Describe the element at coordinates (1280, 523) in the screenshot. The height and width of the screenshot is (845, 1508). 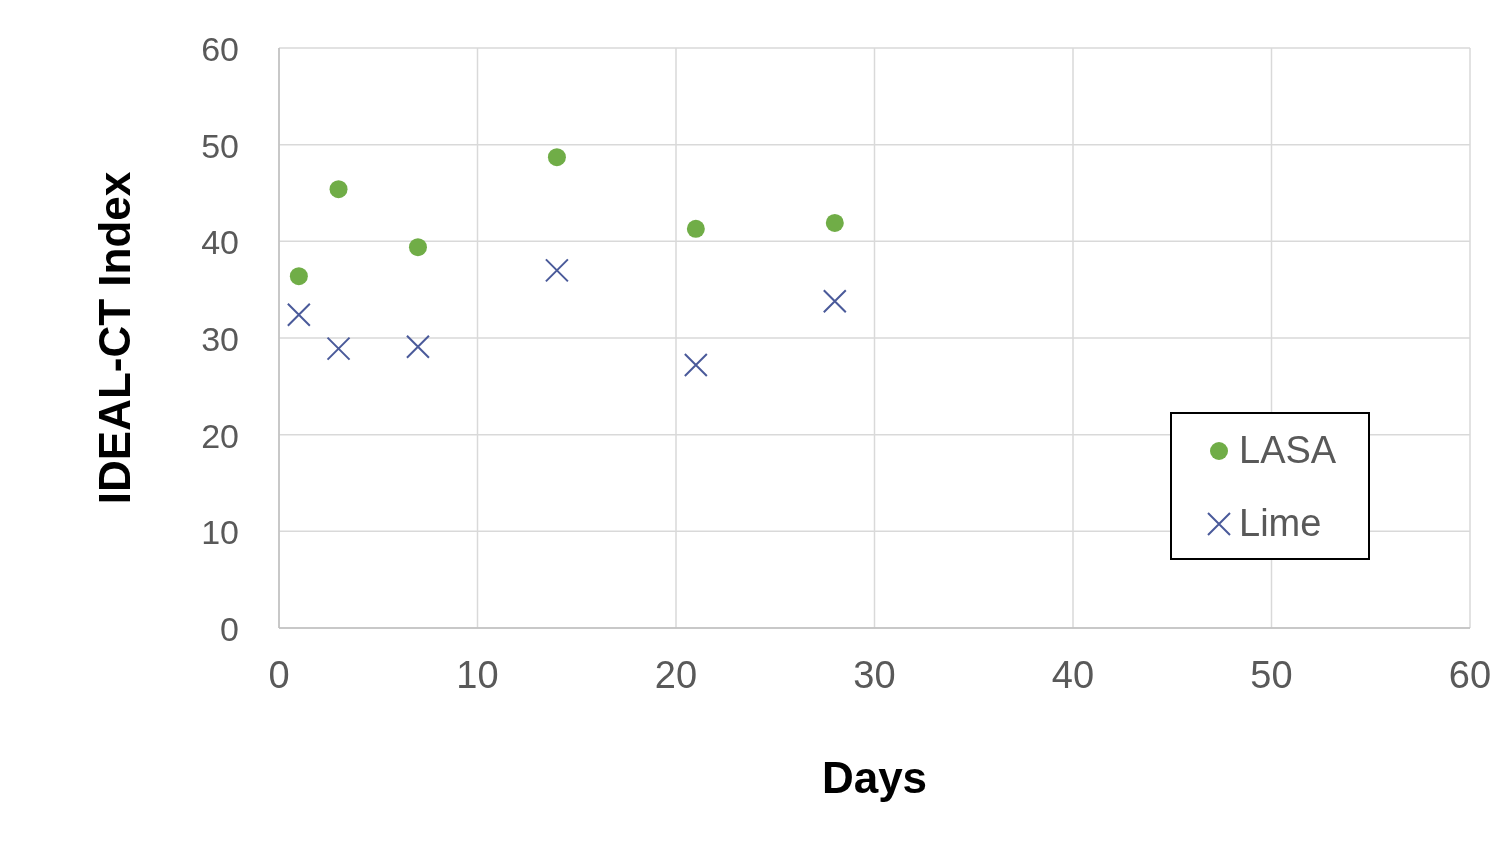
I see `legend-label: Lime` at that location.